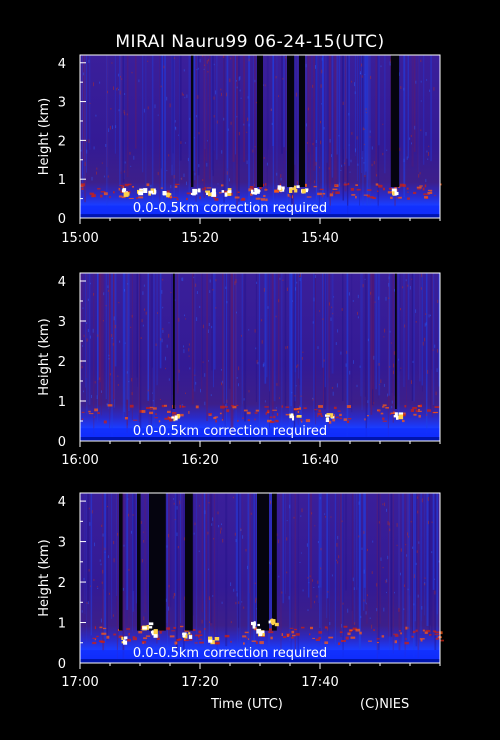  What do you see at coordinates (62, 543) in the screenshot?
I see `y-tick-label: 3` at bounding box center [62, 543].